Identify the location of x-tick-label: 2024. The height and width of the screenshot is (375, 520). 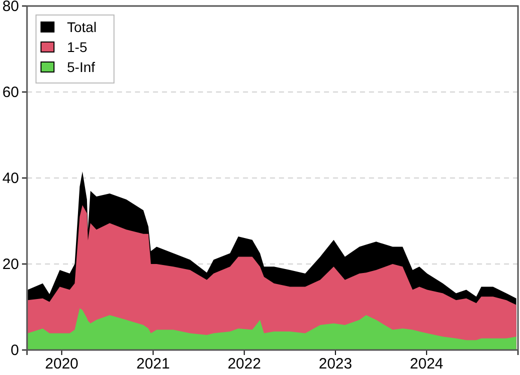
(427, 364).